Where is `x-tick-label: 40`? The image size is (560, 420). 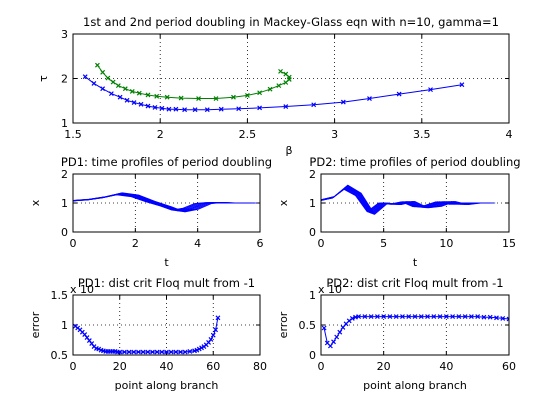
x-tick-label: 40 is located at coordinates (167, 366).